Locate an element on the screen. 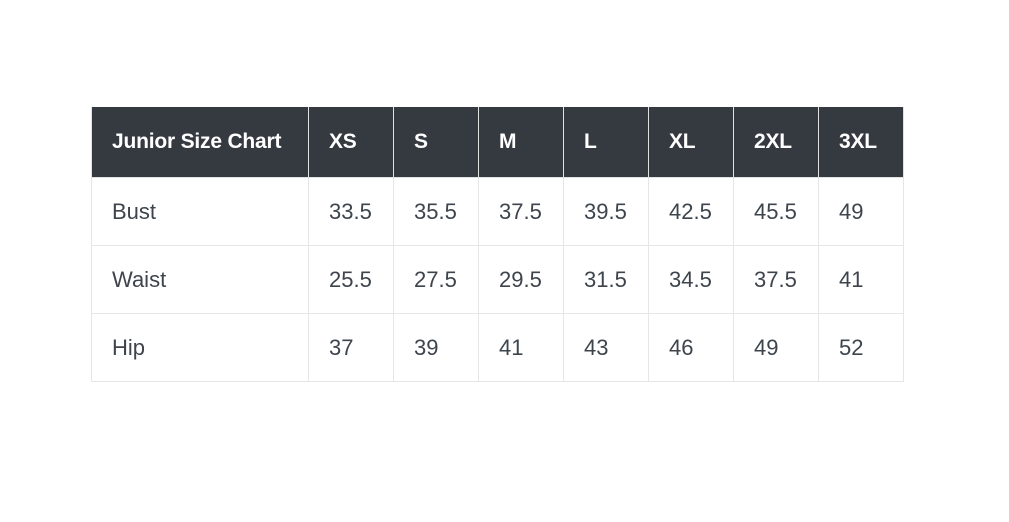 The width and height of the screenshot is (1009, 522). header-row: Junior Size Chart XS S M L XL 2XL 3XL is located at coordinates (497, 142).